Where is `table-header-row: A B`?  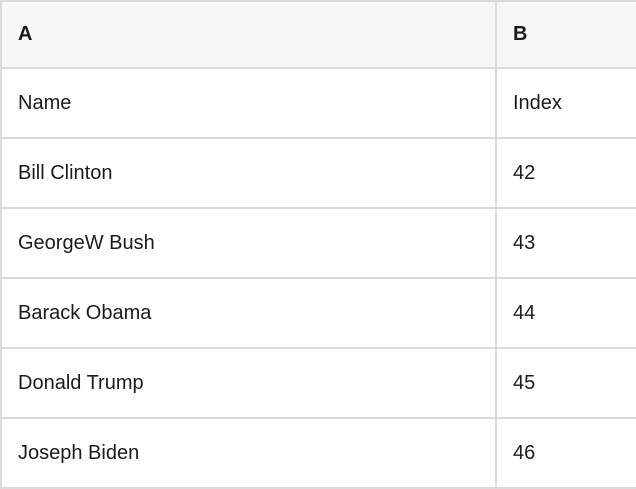 table-header-row: A B is located at coordinates (319, 35).